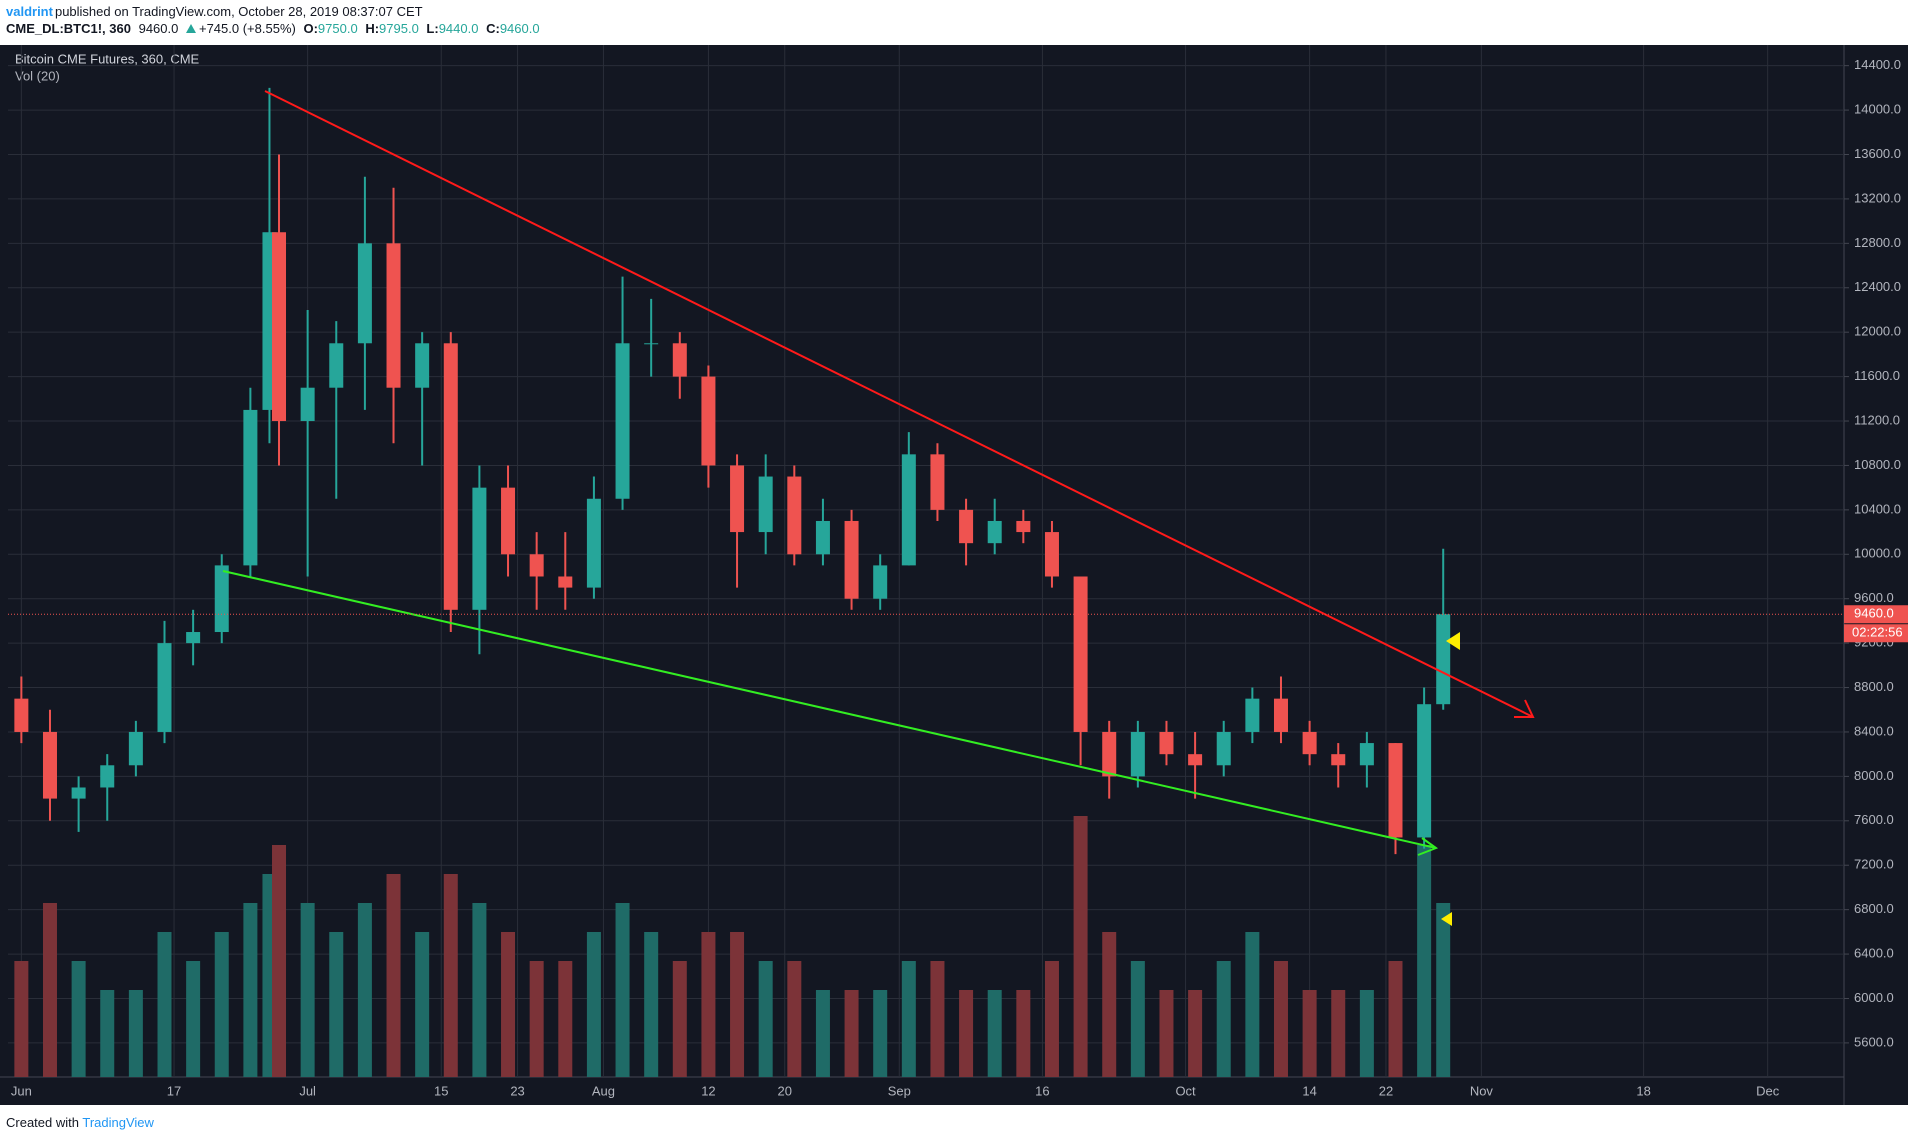 This screenshot has width=1908, height=1141. I want to click on x-tick-label: 15, so click(441, 1090).